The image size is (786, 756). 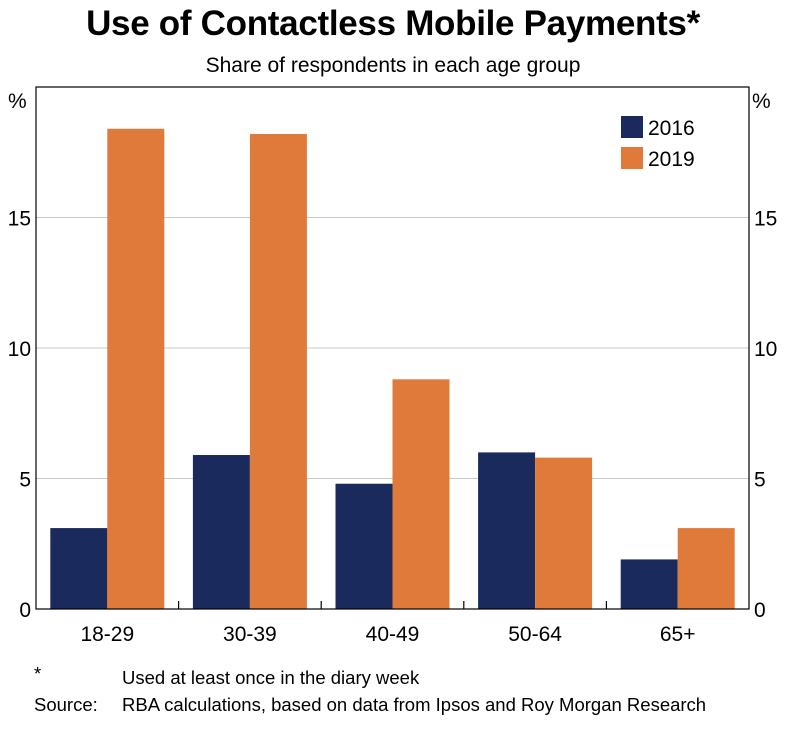 I want to click on bar-2016-65+, so click(x=649, y=584).